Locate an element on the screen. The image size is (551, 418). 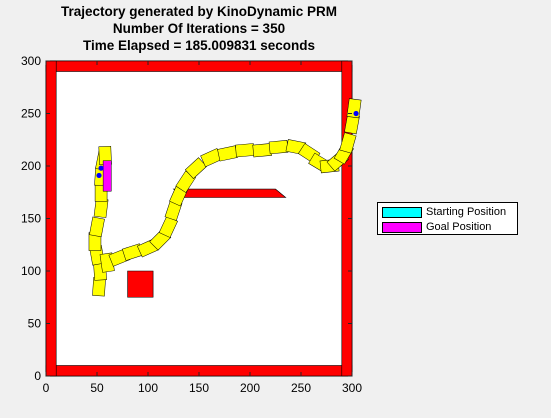
legend-item-starting-position: Starting Position is located at coordinates (444, 212).